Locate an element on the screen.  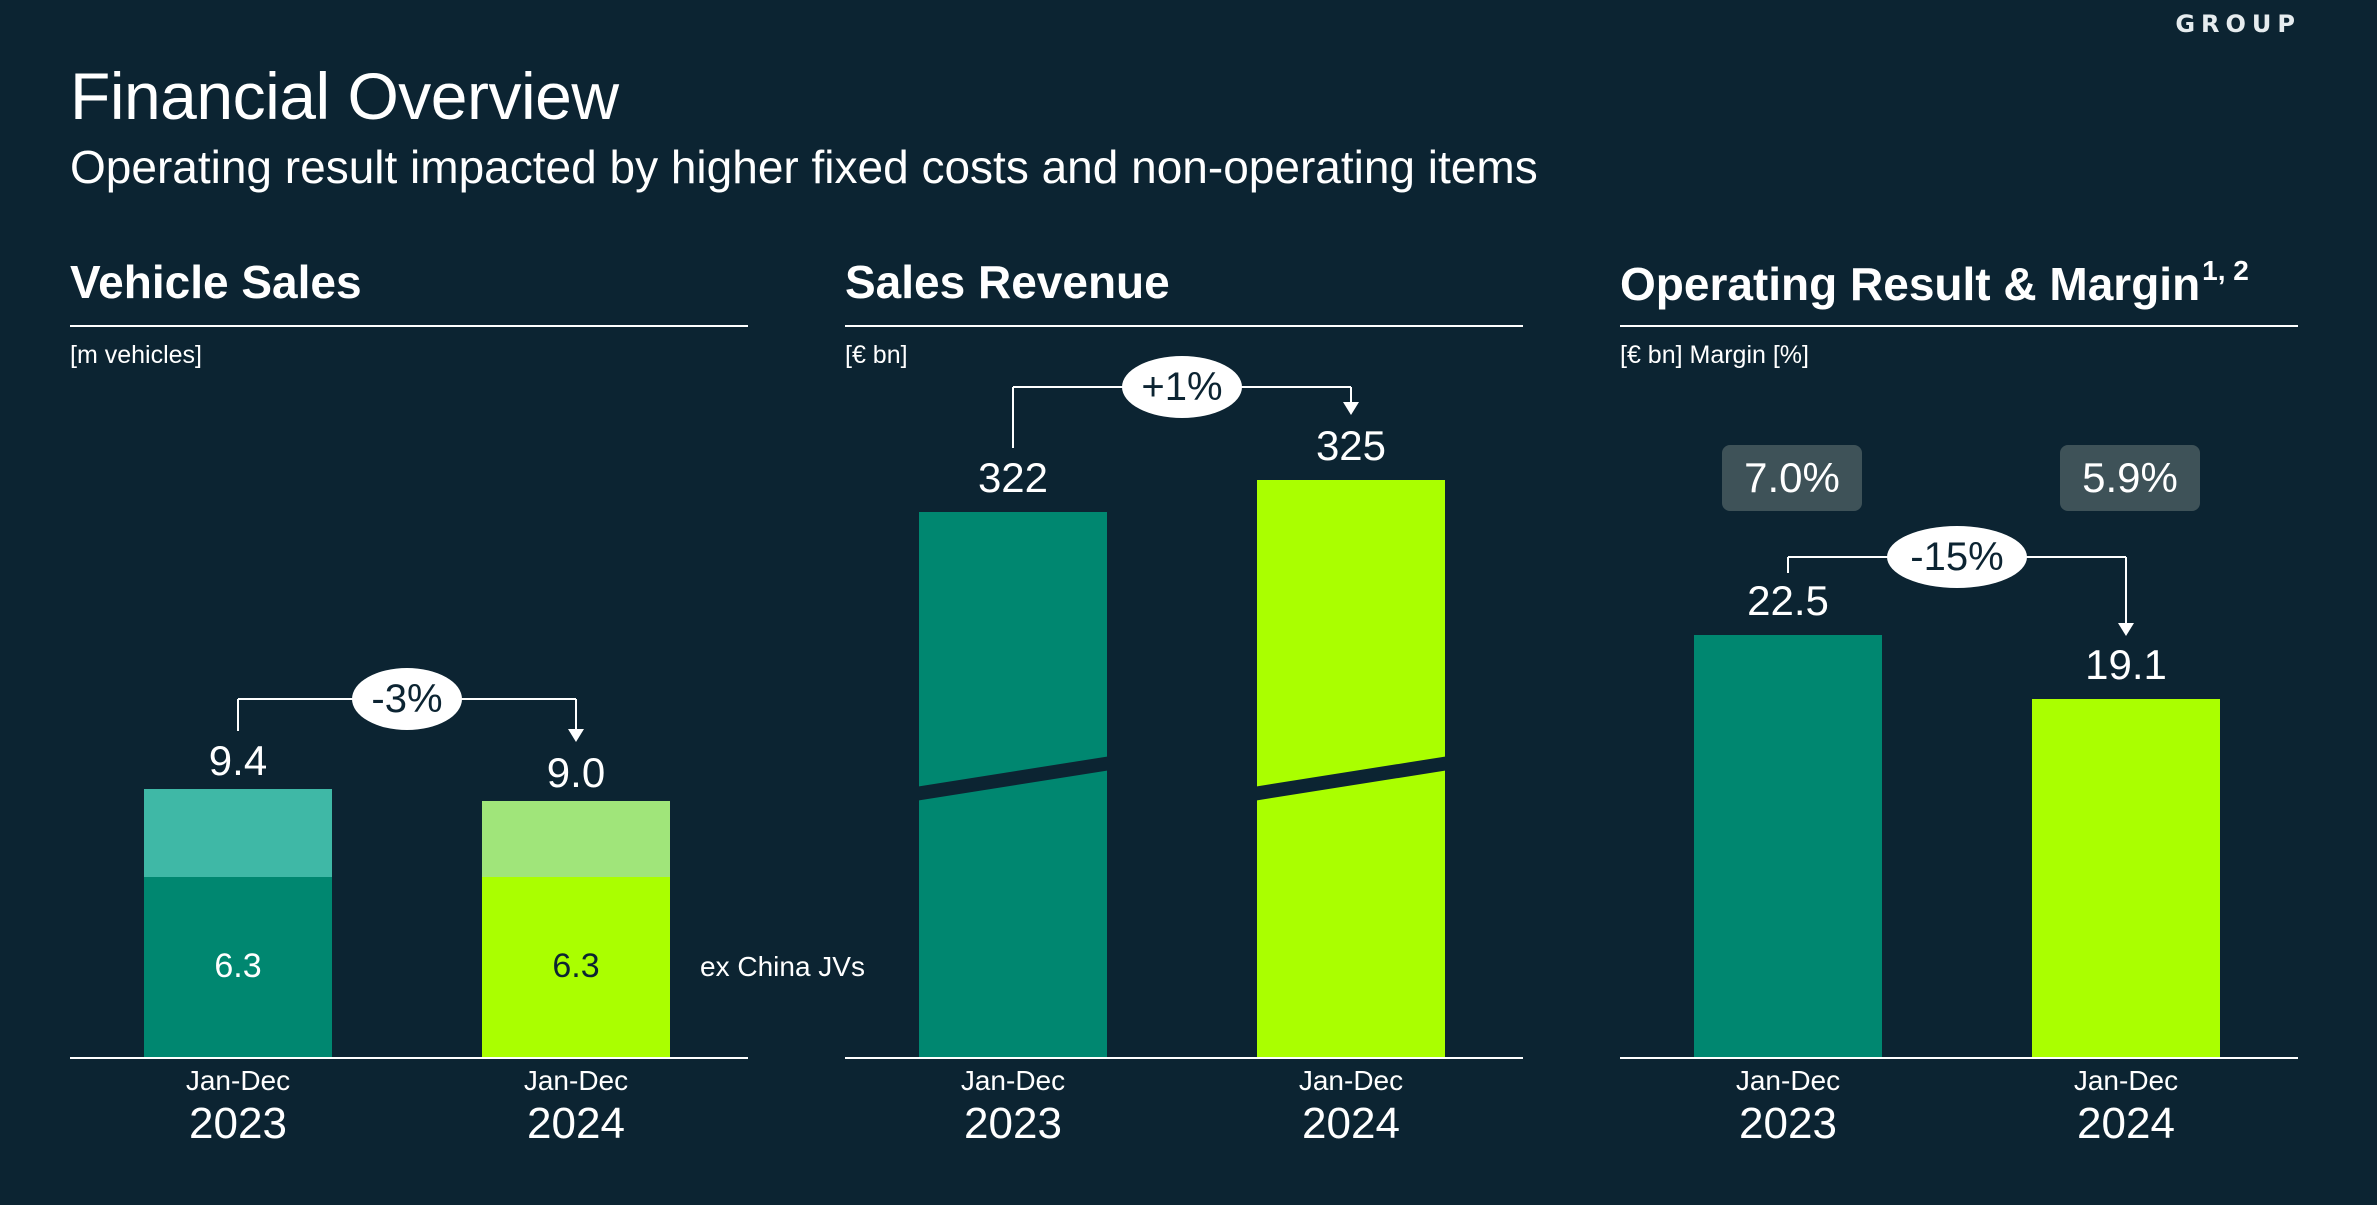
vehicle-sales-bar-2024-ex-china-segment is located at coordinates (576, 967).